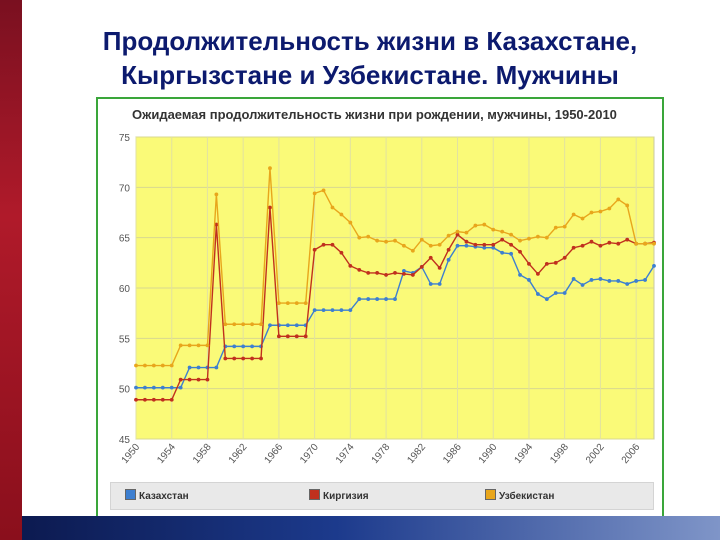 The height and width of the screenshot is (540, 720). I want to click on legend-label-uzbekistan: Узбекистан, so click(527, 496).